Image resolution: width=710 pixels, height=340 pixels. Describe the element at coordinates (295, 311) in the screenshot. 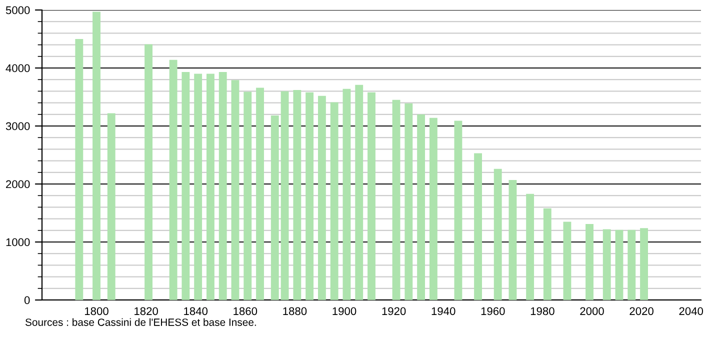

I see `x-tick-label: 1880` at that location.